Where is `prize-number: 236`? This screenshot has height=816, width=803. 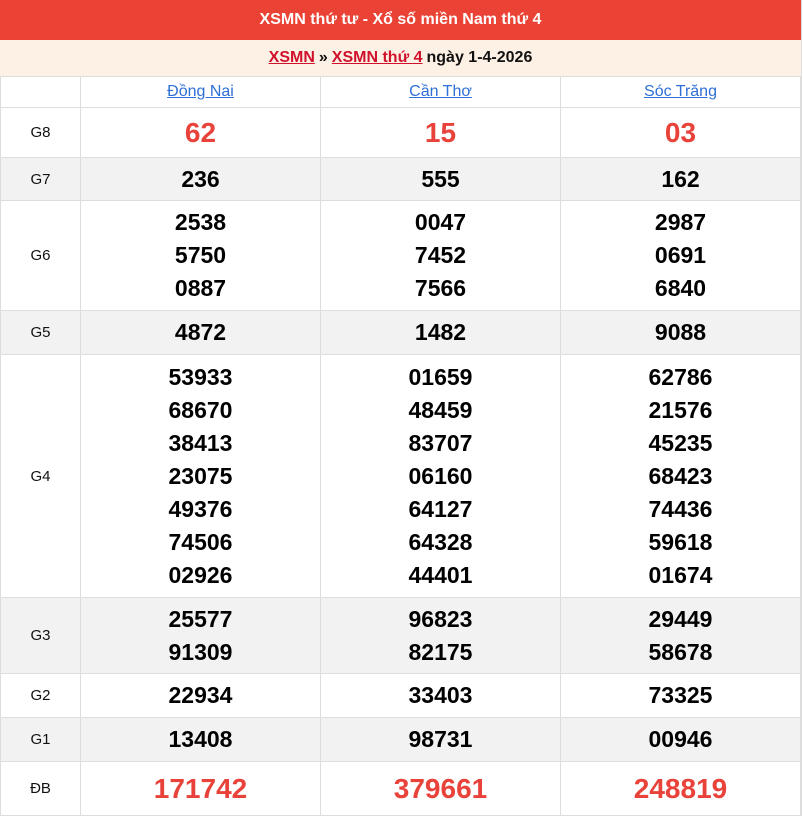 prize-number: 236 is located at coordinates (200, 178).